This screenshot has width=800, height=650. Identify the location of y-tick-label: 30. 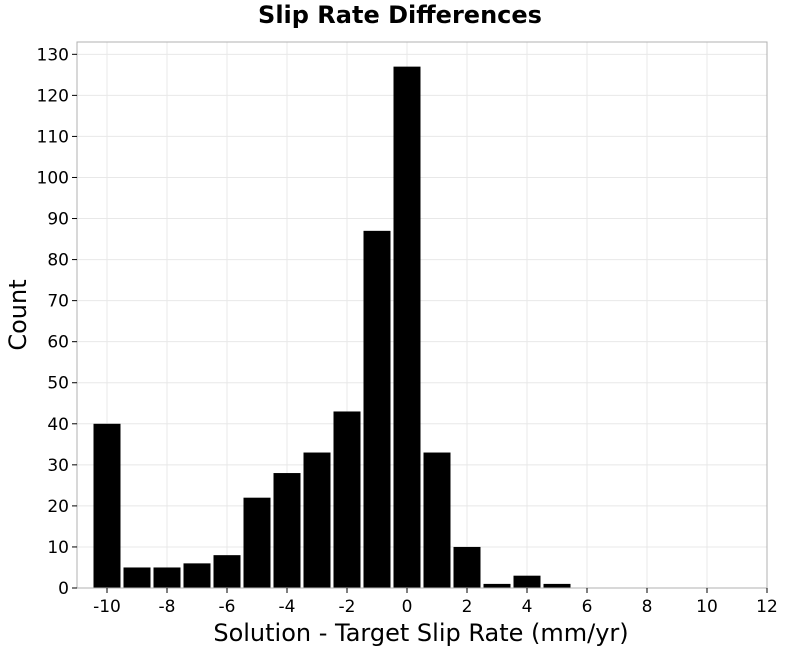
(58, 466).